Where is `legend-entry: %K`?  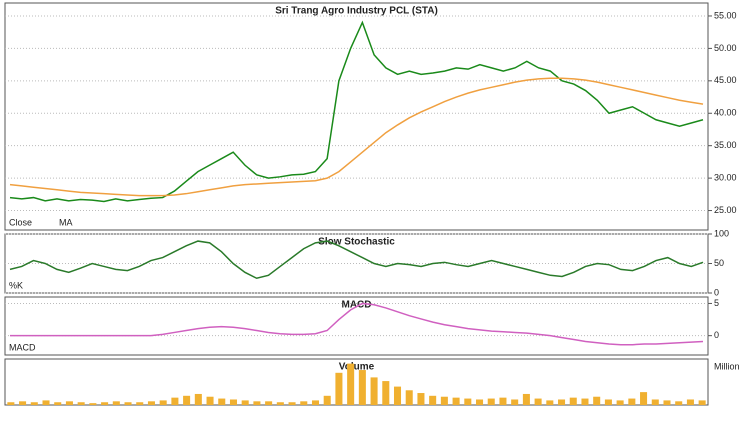 legend-entry: %K is located at coordinates (16, 285).